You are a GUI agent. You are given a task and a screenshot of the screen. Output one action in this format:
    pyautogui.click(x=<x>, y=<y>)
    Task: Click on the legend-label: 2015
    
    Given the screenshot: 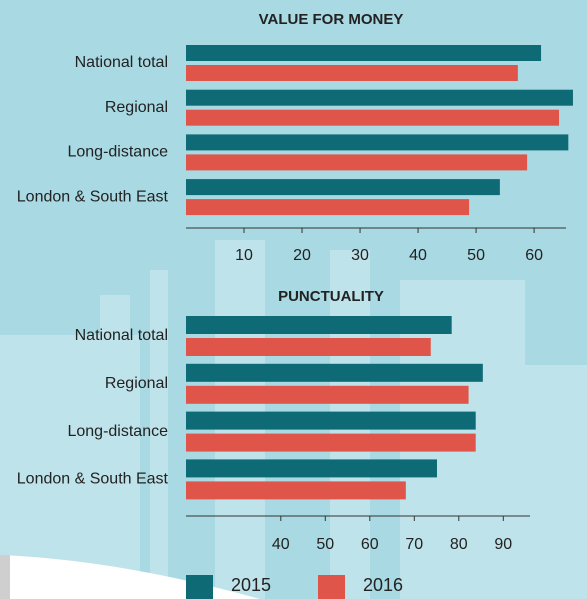 What is the action you would take?
    pyautogui.click(x=251, y=585)
    